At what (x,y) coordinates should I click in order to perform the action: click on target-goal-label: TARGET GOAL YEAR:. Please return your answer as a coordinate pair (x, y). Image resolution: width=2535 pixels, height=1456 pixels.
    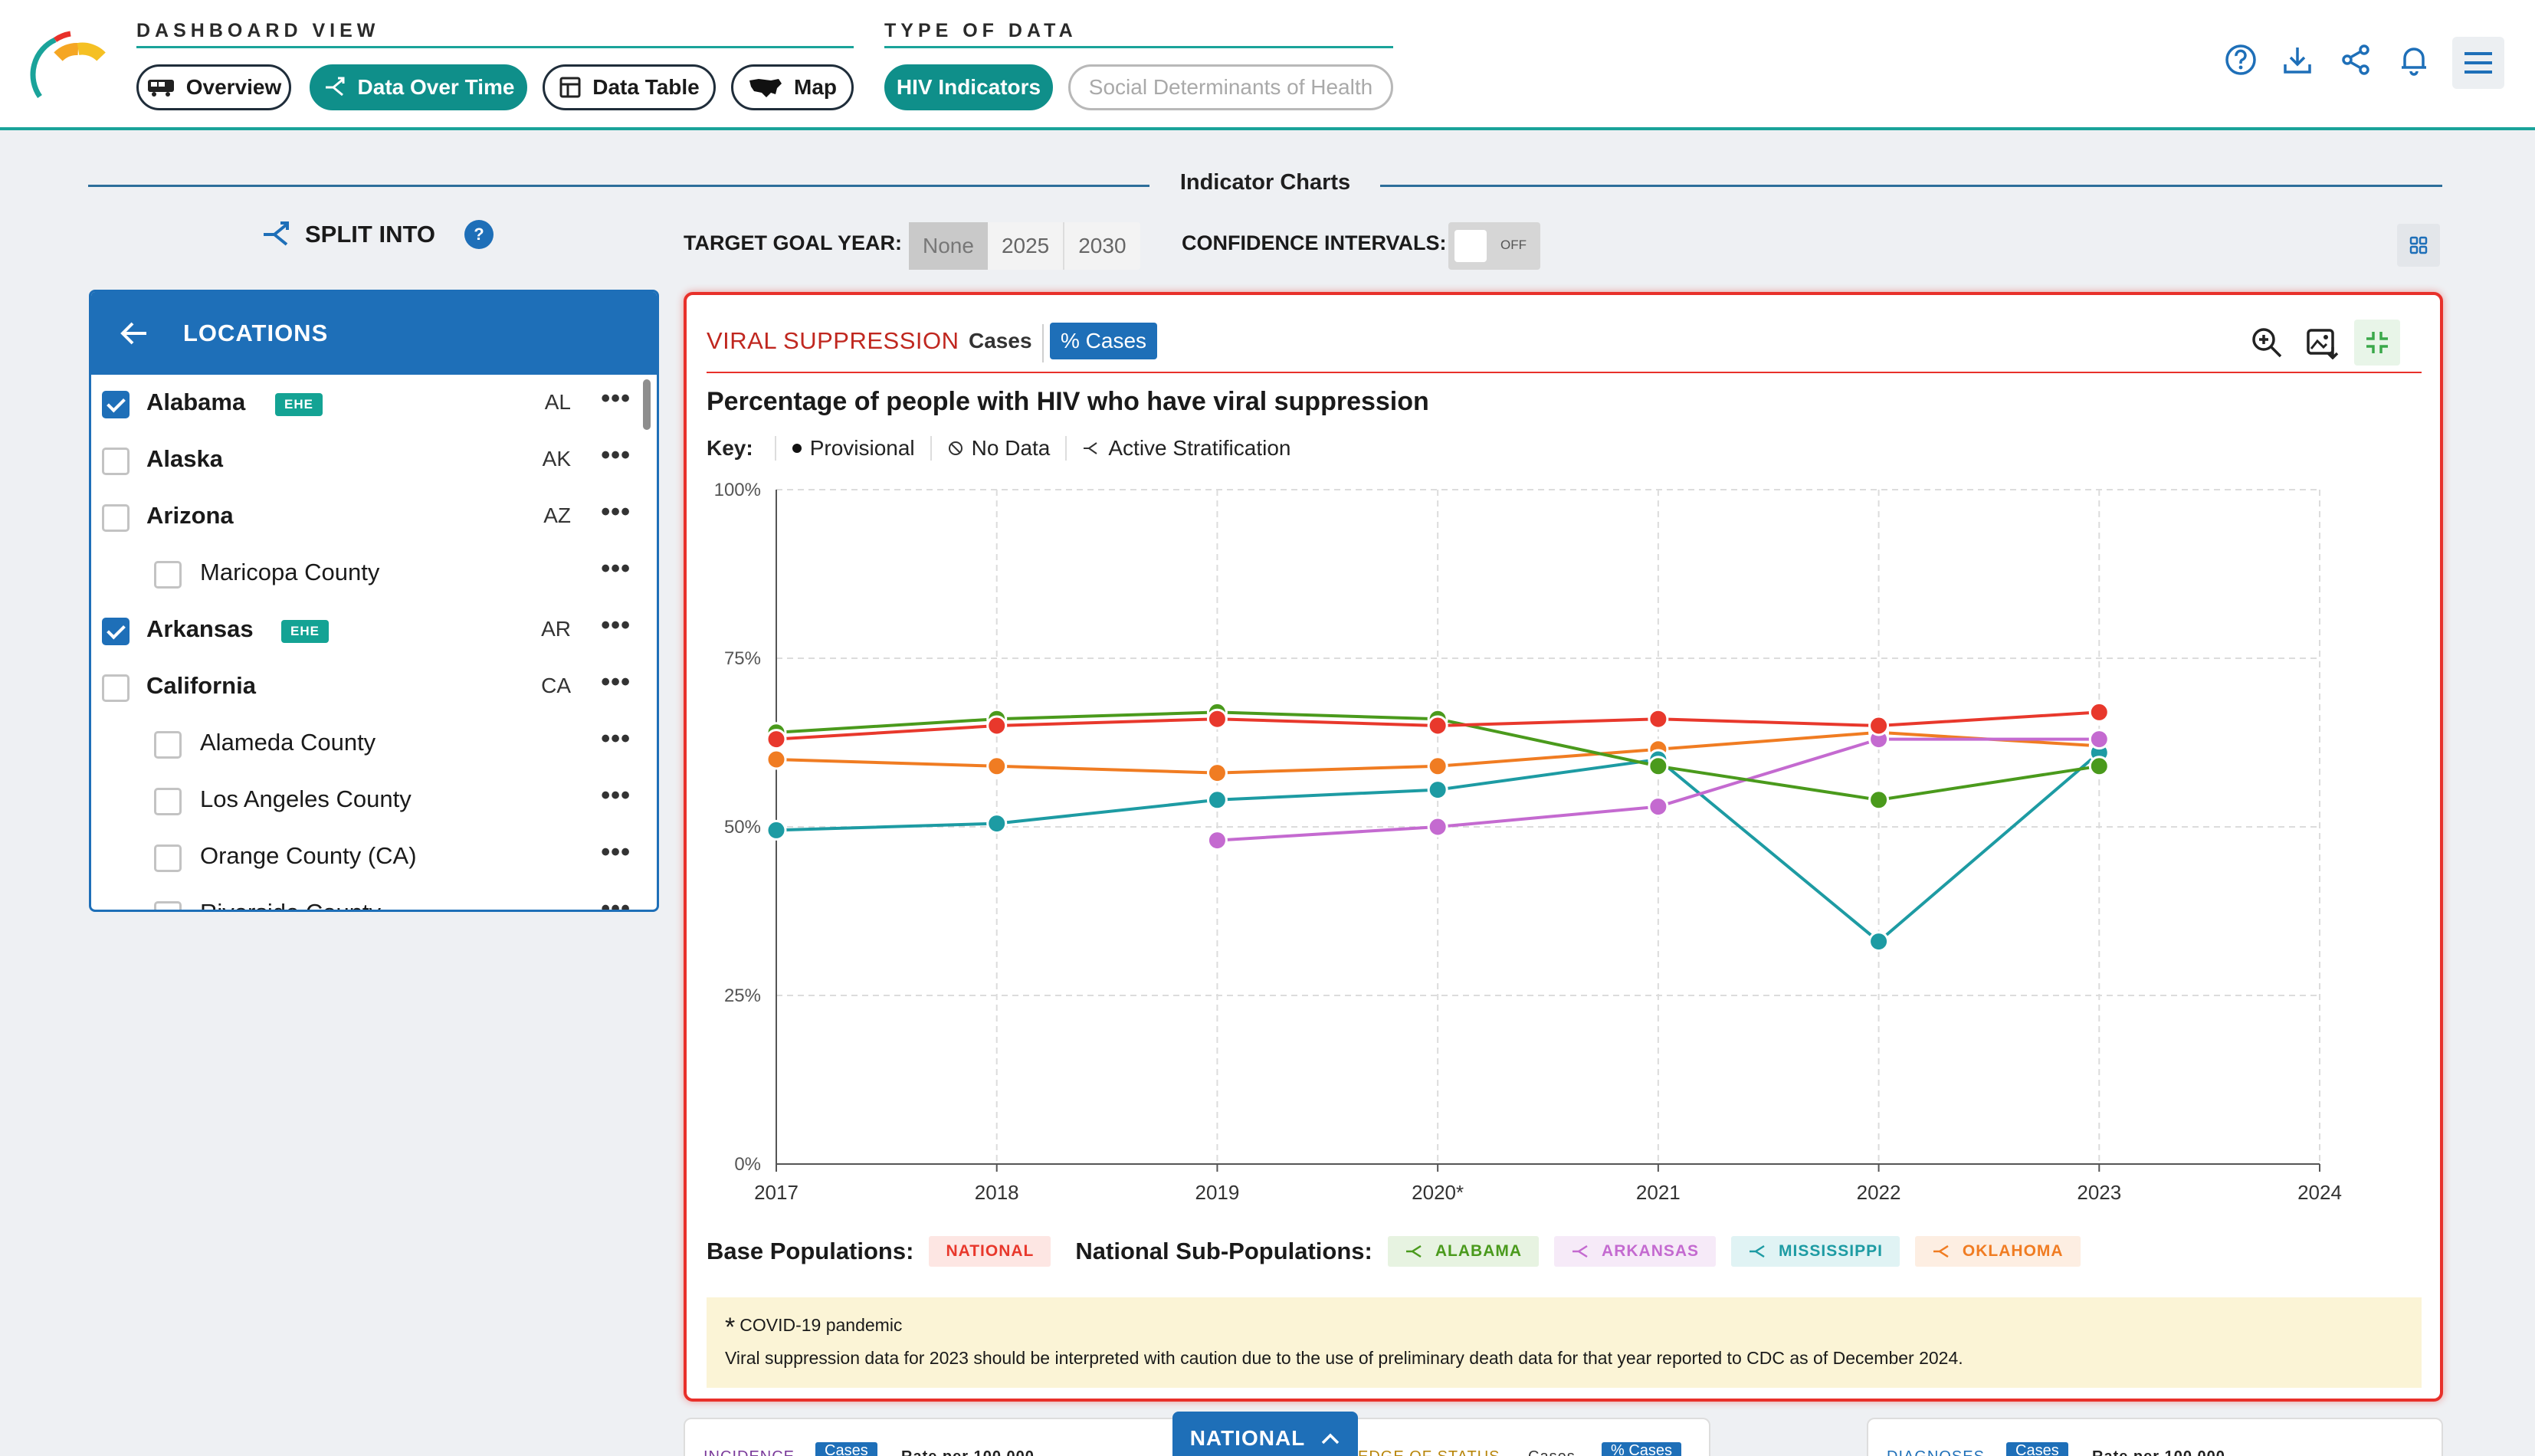
    Looking at the image, I should click on (793, 242).